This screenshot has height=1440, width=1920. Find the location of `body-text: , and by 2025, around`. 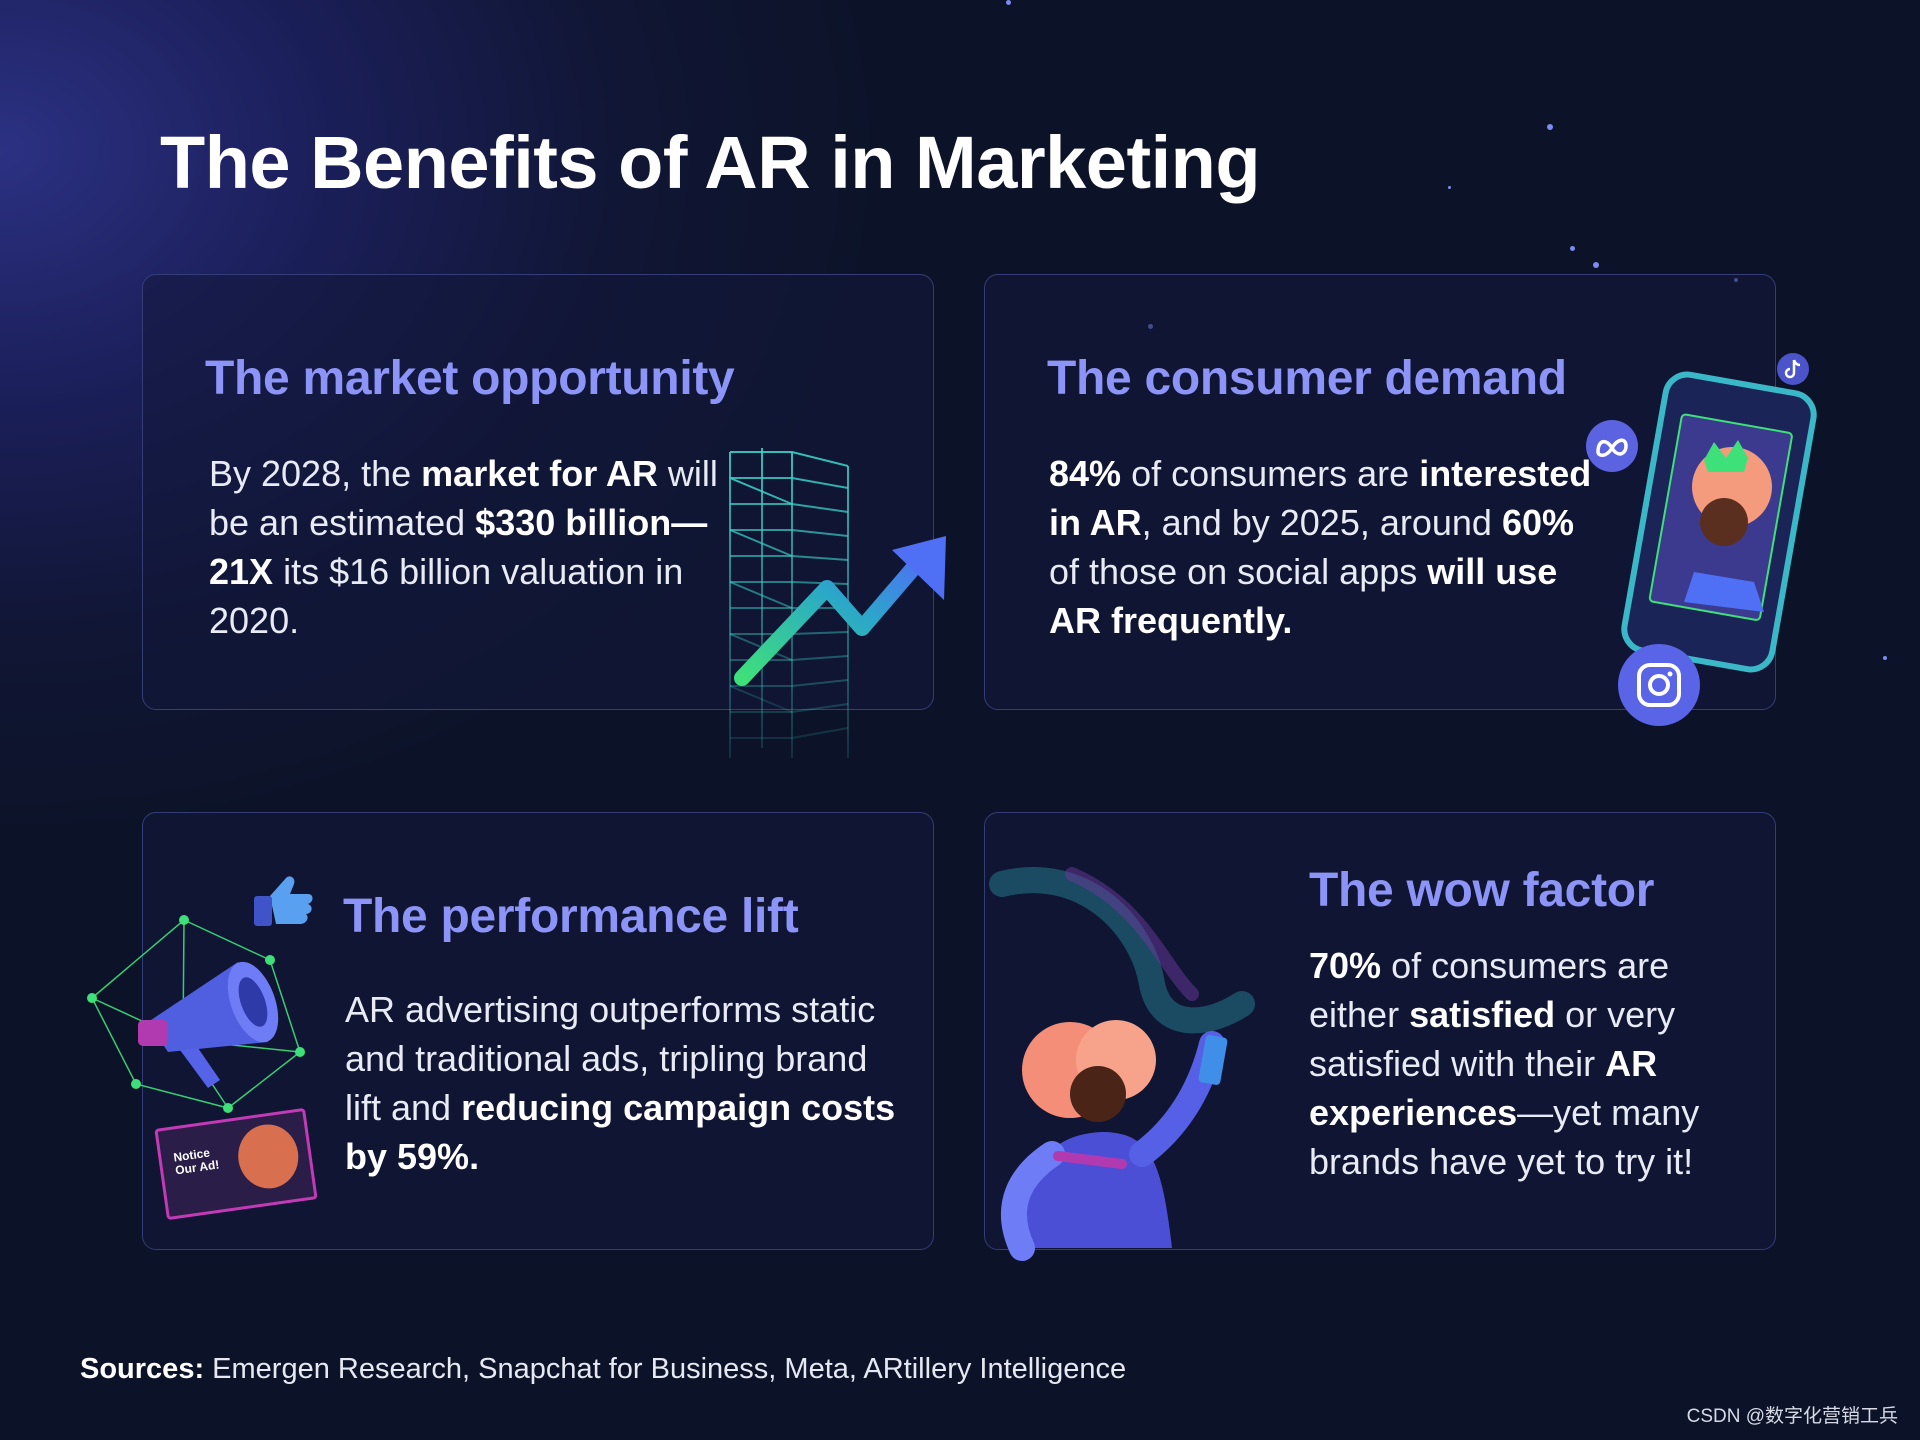

body-text: , and by 2025, around is located at coordinates (1321, 522).